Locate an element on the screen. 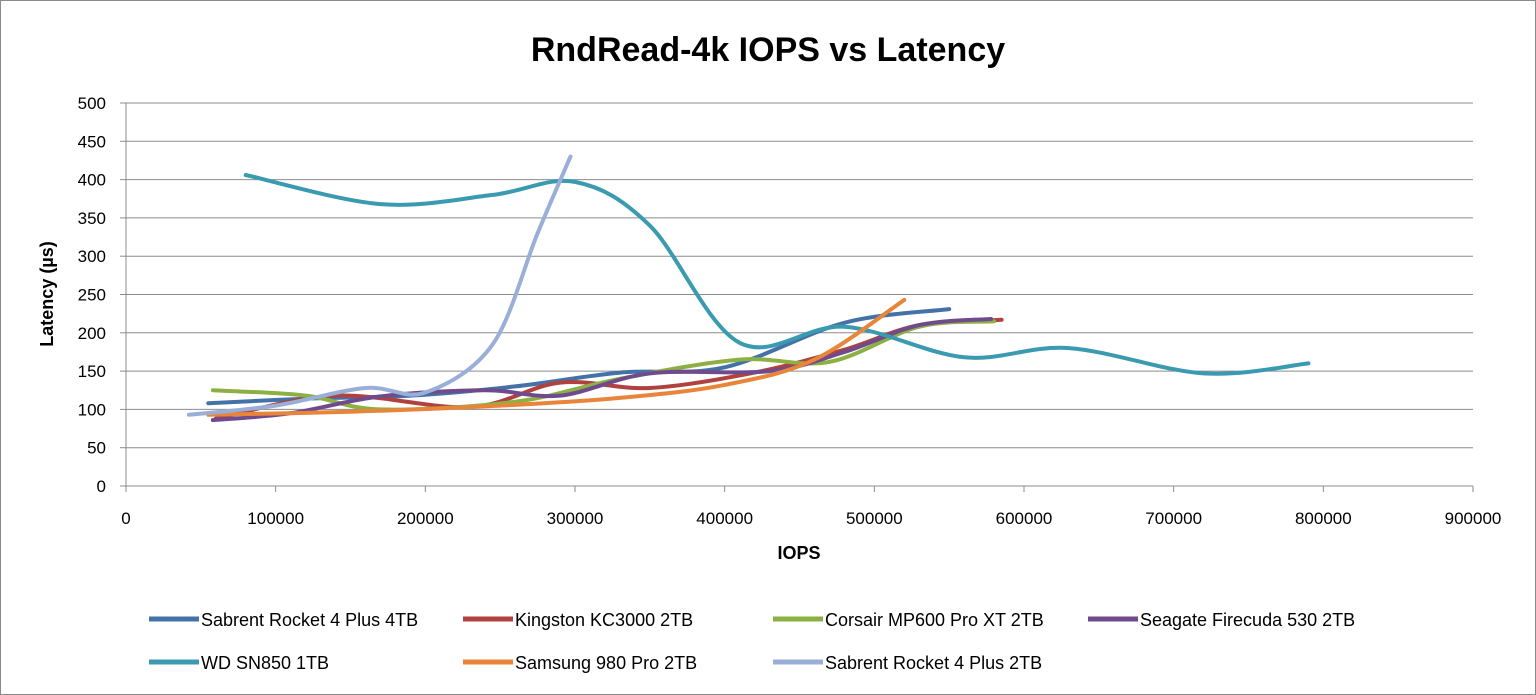  y-tick-label: 50 is located at coordinates (96, 448).